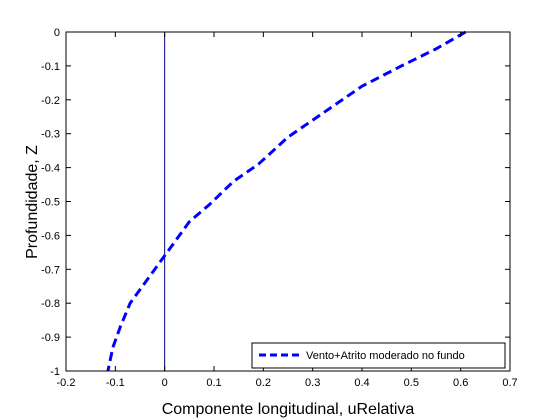 This screenshot has width=560, height=420. I want to click on x-tick-label: 0.4, so click(361, 383).